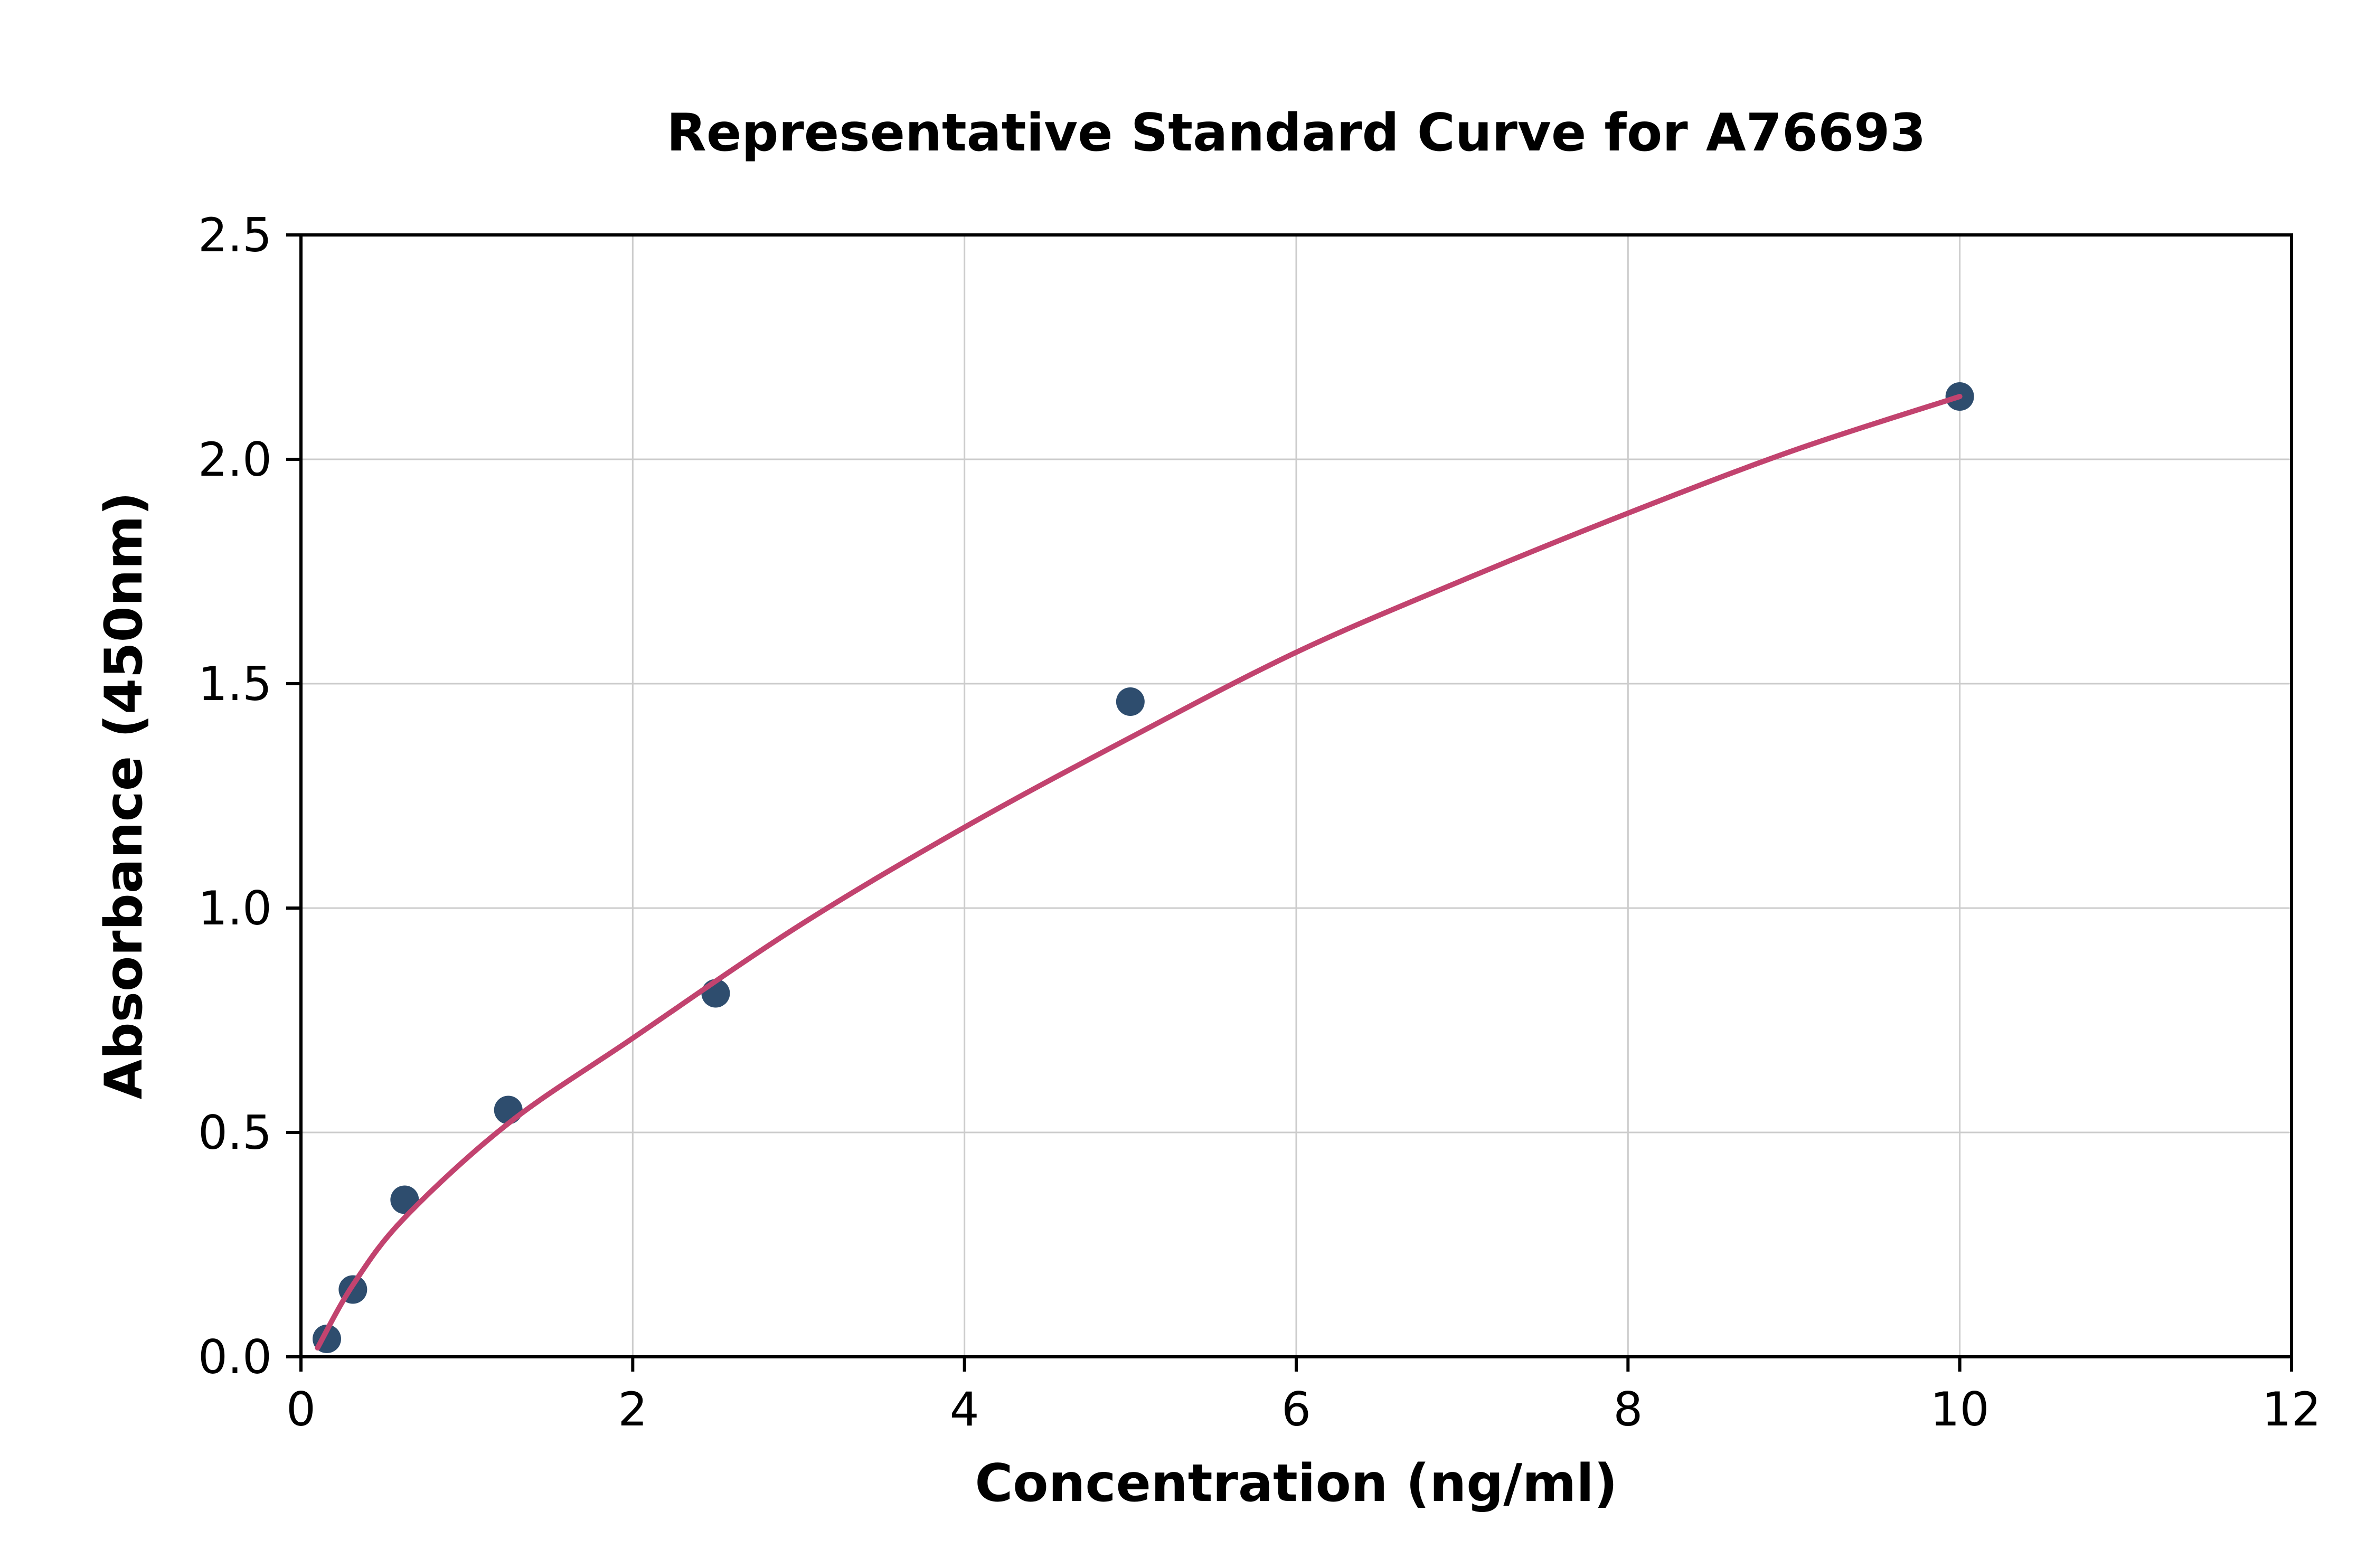  I want to click on y-tick-label: 0.5, so click(235, 1133).